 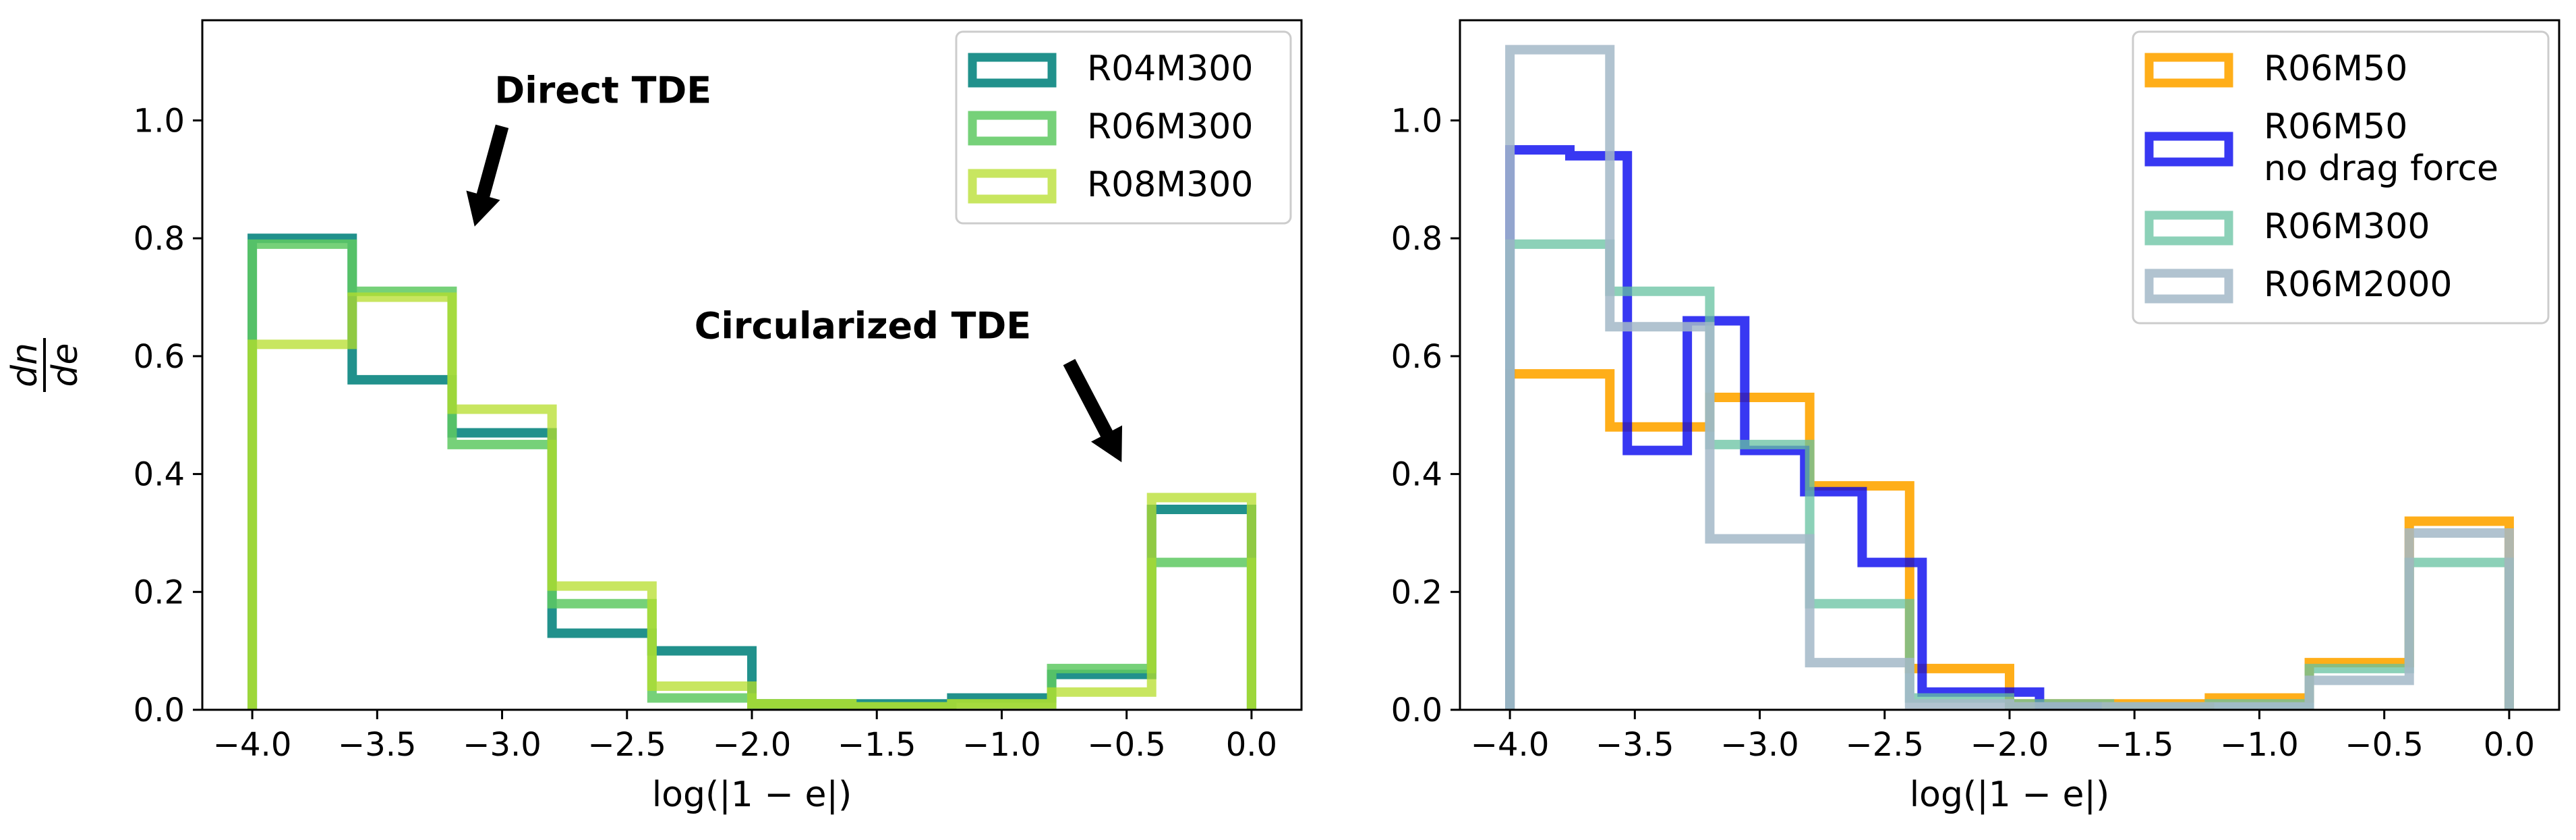 I want to click on left-x-ticks: −4.0 −3.5 −3.0 −2.5 −2.0 −1.5 −1.0 −0.5 0.0, so click(x=745, y=737).